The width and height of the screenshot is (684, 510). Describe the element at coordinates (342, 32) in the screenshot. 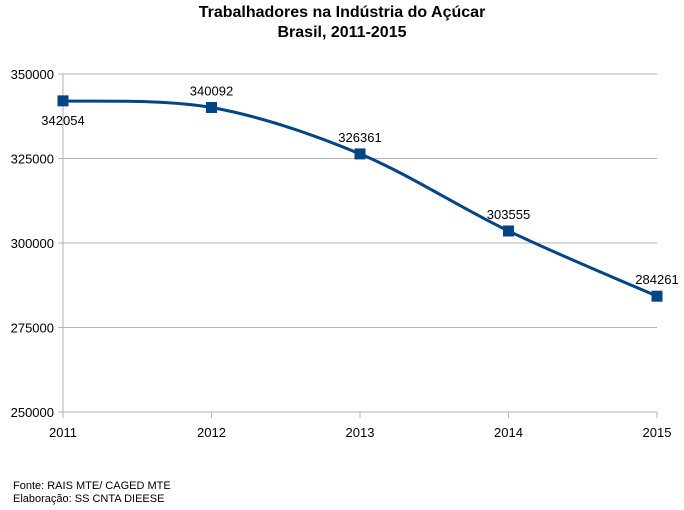

I see `chart-subtitle: Brasil, 2011-2015` at that location.